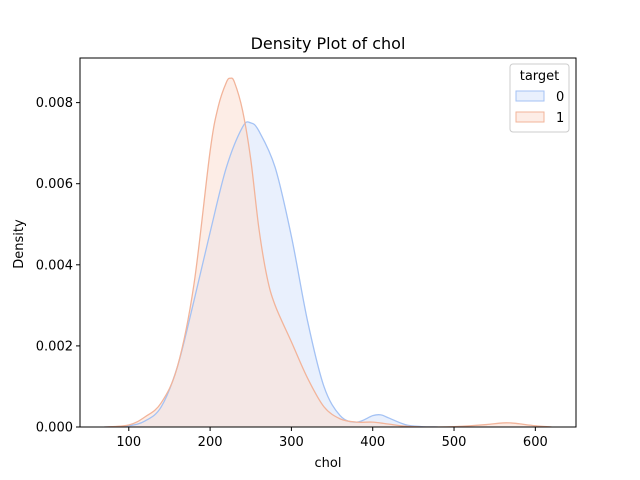 Image resolution: width=640 pixels, height=480 pixels. What do you see at coordinates (210, 442) in the screenshot?
I see `x-tick-label: 200` at bounding box center [210, 442].